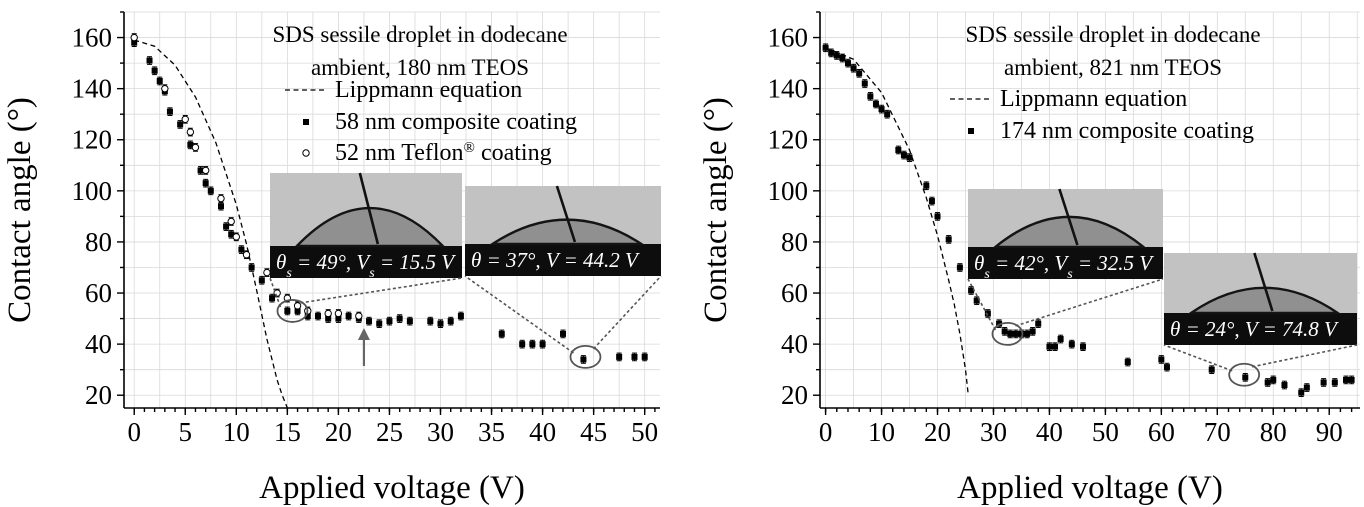 This screenshot has width=1364, height=507. Describe the element at coordinates (306, 153) in the screenshot. I see `legend-open-swatch` at that location.